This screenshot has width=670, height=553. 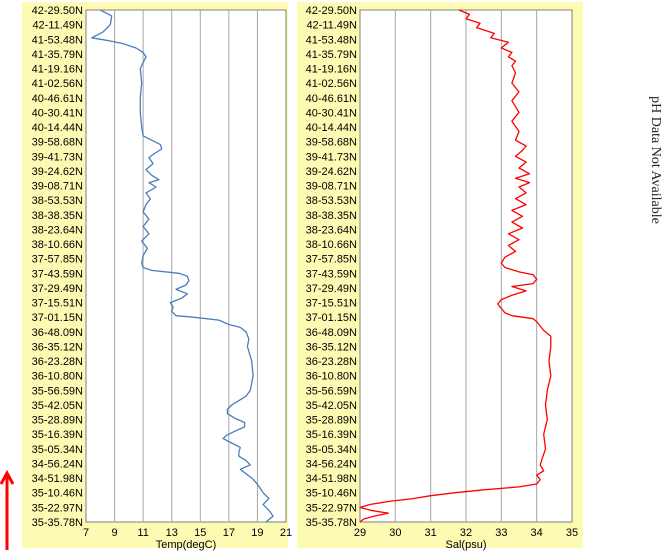 I want to click on temp-y-tick-label: 34-56.24N, so click(x=57, y=464).